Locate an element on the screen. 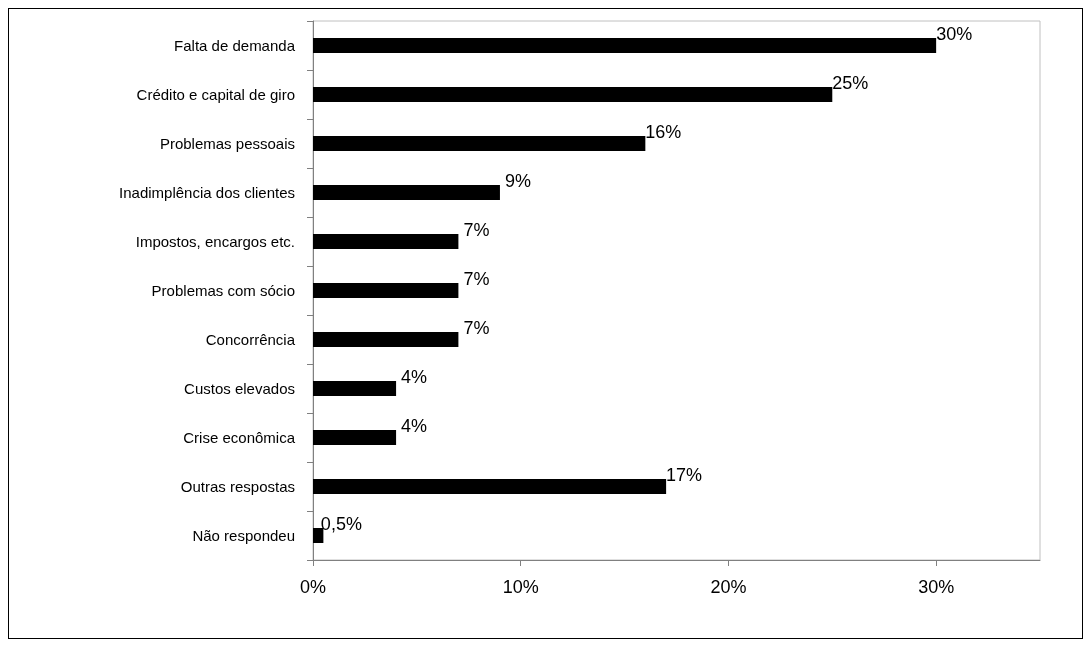 The width and height of the screenshot is (1091, 647). y-tick-label: Crise econômica is located at coordinates (239, 437).